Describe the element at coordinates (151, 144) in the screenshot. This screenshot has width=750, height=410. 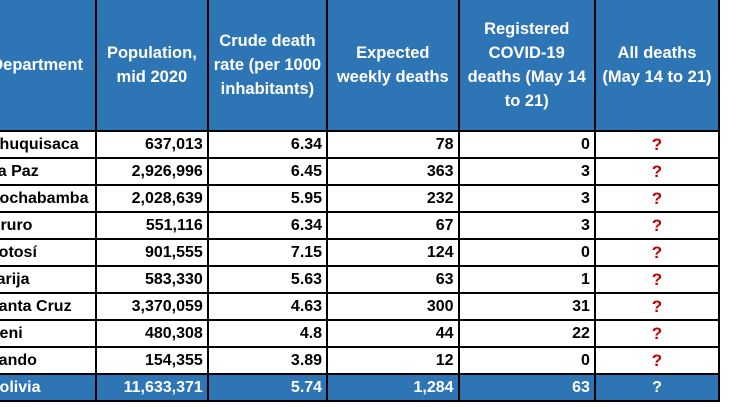
I see `population-cell: 637,013` at that location.